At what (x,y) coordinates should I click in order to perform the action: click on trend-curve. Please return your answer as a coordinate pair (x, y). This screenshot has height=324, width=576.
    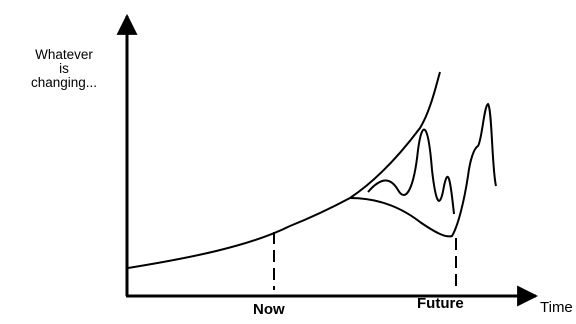
    Looking at the image, I should click on (239, 233).